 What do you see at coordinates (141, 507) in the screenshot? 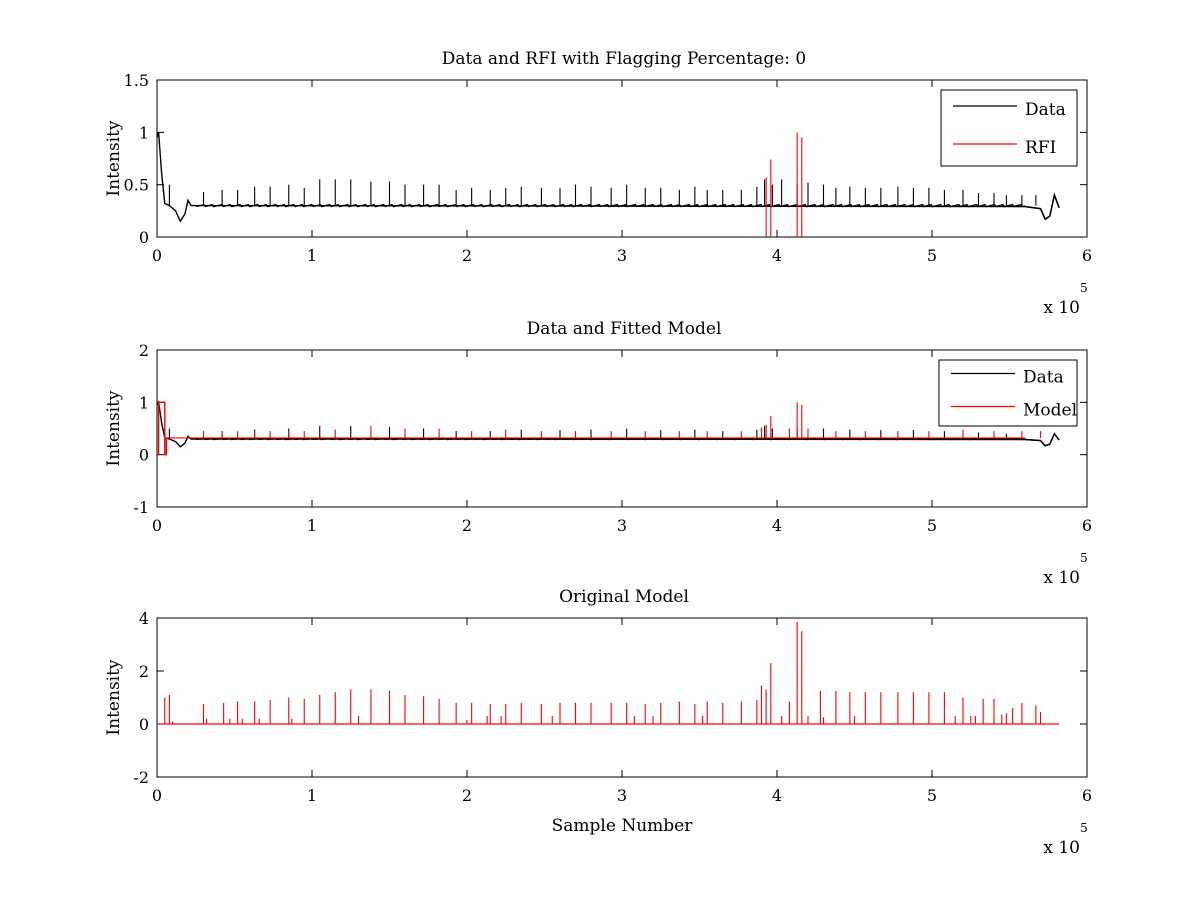
I see `y-tick-label: -1` at bounding box center [141, 507].